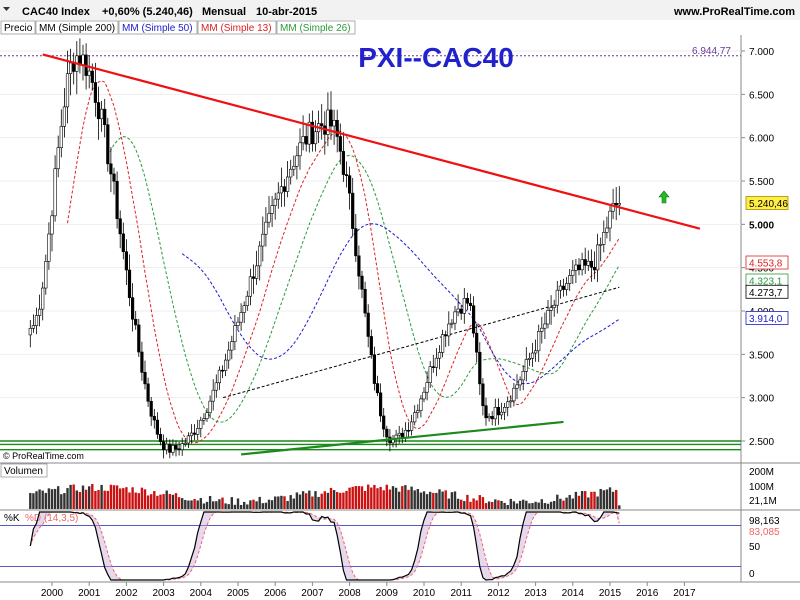 The image size is (800, 600). I want to click on legend-ma200-tab, so click(77, 27).